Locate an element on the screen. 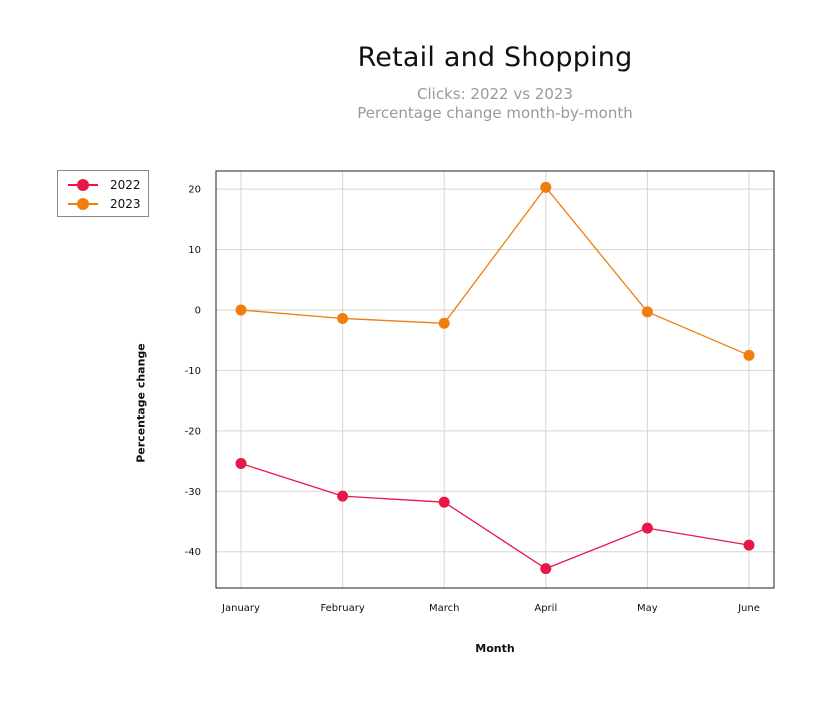 The height and width of the screenshot is (703, 831). legend-marker-2022 is located at coordinates (83, 185).